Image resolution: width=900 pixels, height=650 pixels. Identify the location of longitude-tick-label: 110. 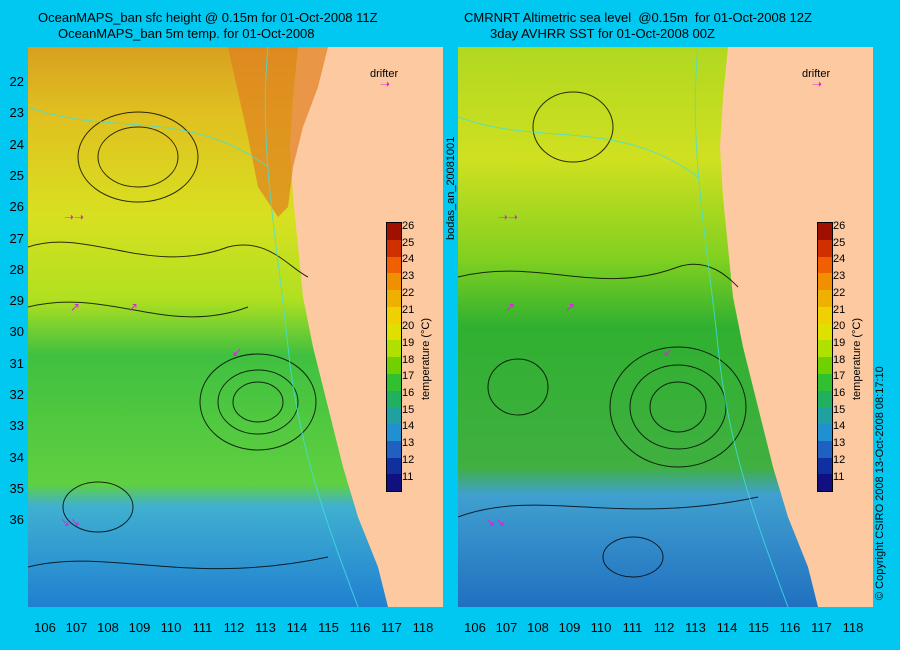
(601, 627).